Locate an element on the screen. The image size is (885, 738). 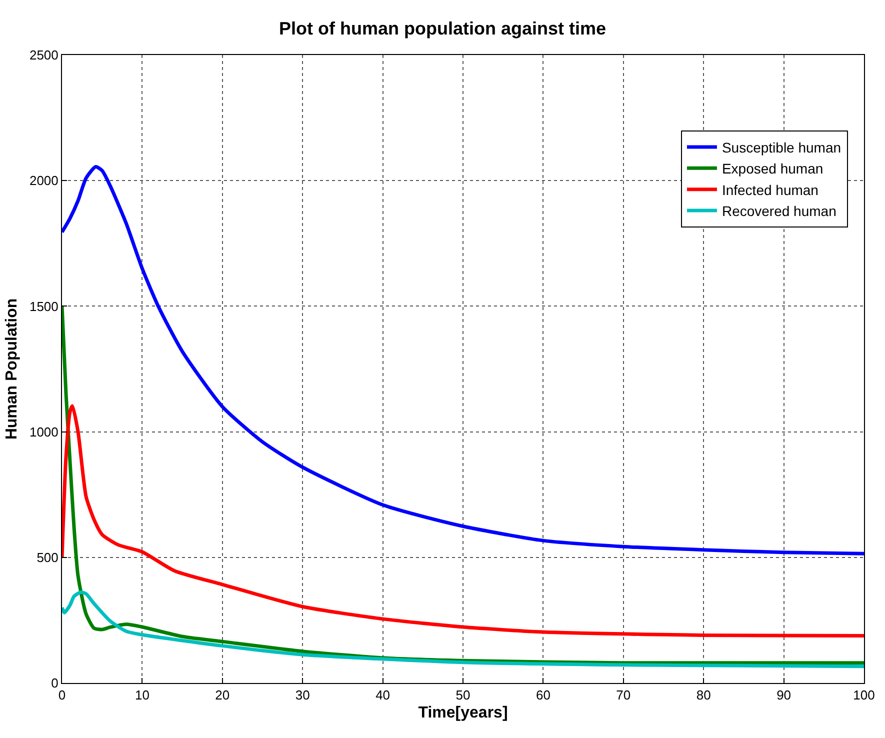
x-tick-label: 90 is located at coordinates (784, 695).